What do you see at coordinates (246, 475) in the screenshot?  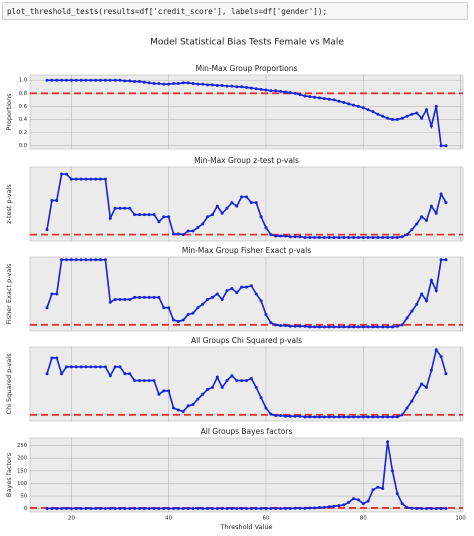 I see `plot-area` at bounding box center [246, 475].